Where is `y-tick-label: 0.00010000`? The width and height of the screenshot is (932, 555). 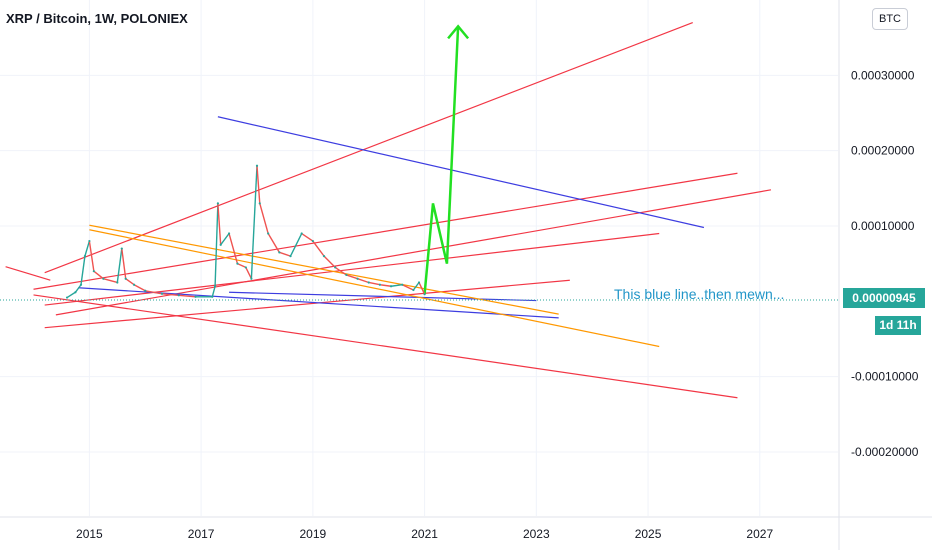
y-tick-label: 0.00010000 is located at coordinates (883, 226).